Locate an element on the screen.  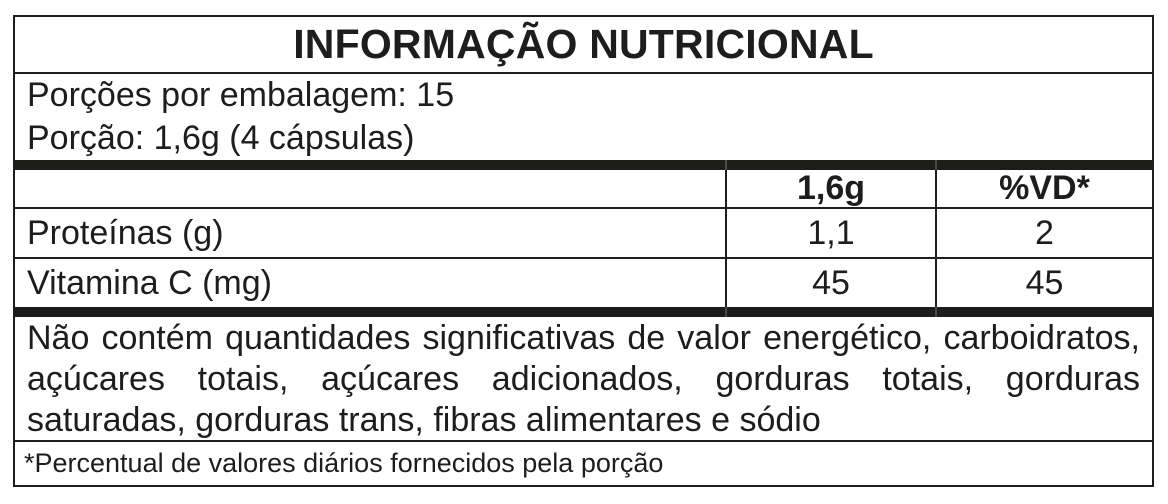
table-row-proteinas: Proteínas (g) 1,1 2 is located at coordinates (583, 234).